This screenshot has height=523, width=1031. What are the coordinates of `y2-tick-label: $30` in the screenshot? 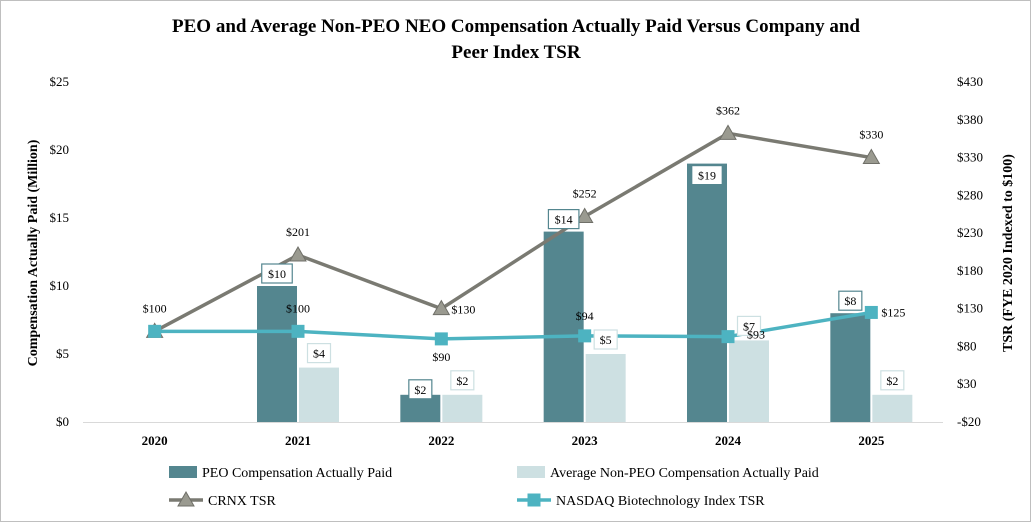 It's located at (967, 383).